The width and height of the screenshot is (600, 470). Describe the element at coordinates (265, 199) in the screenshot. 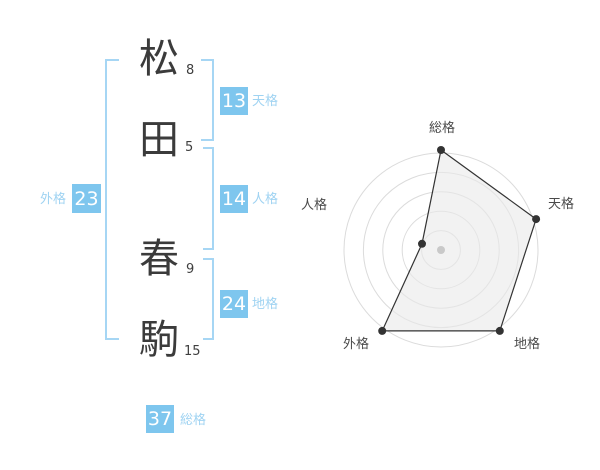

I see `jinkaku-label: 人格` at that location.